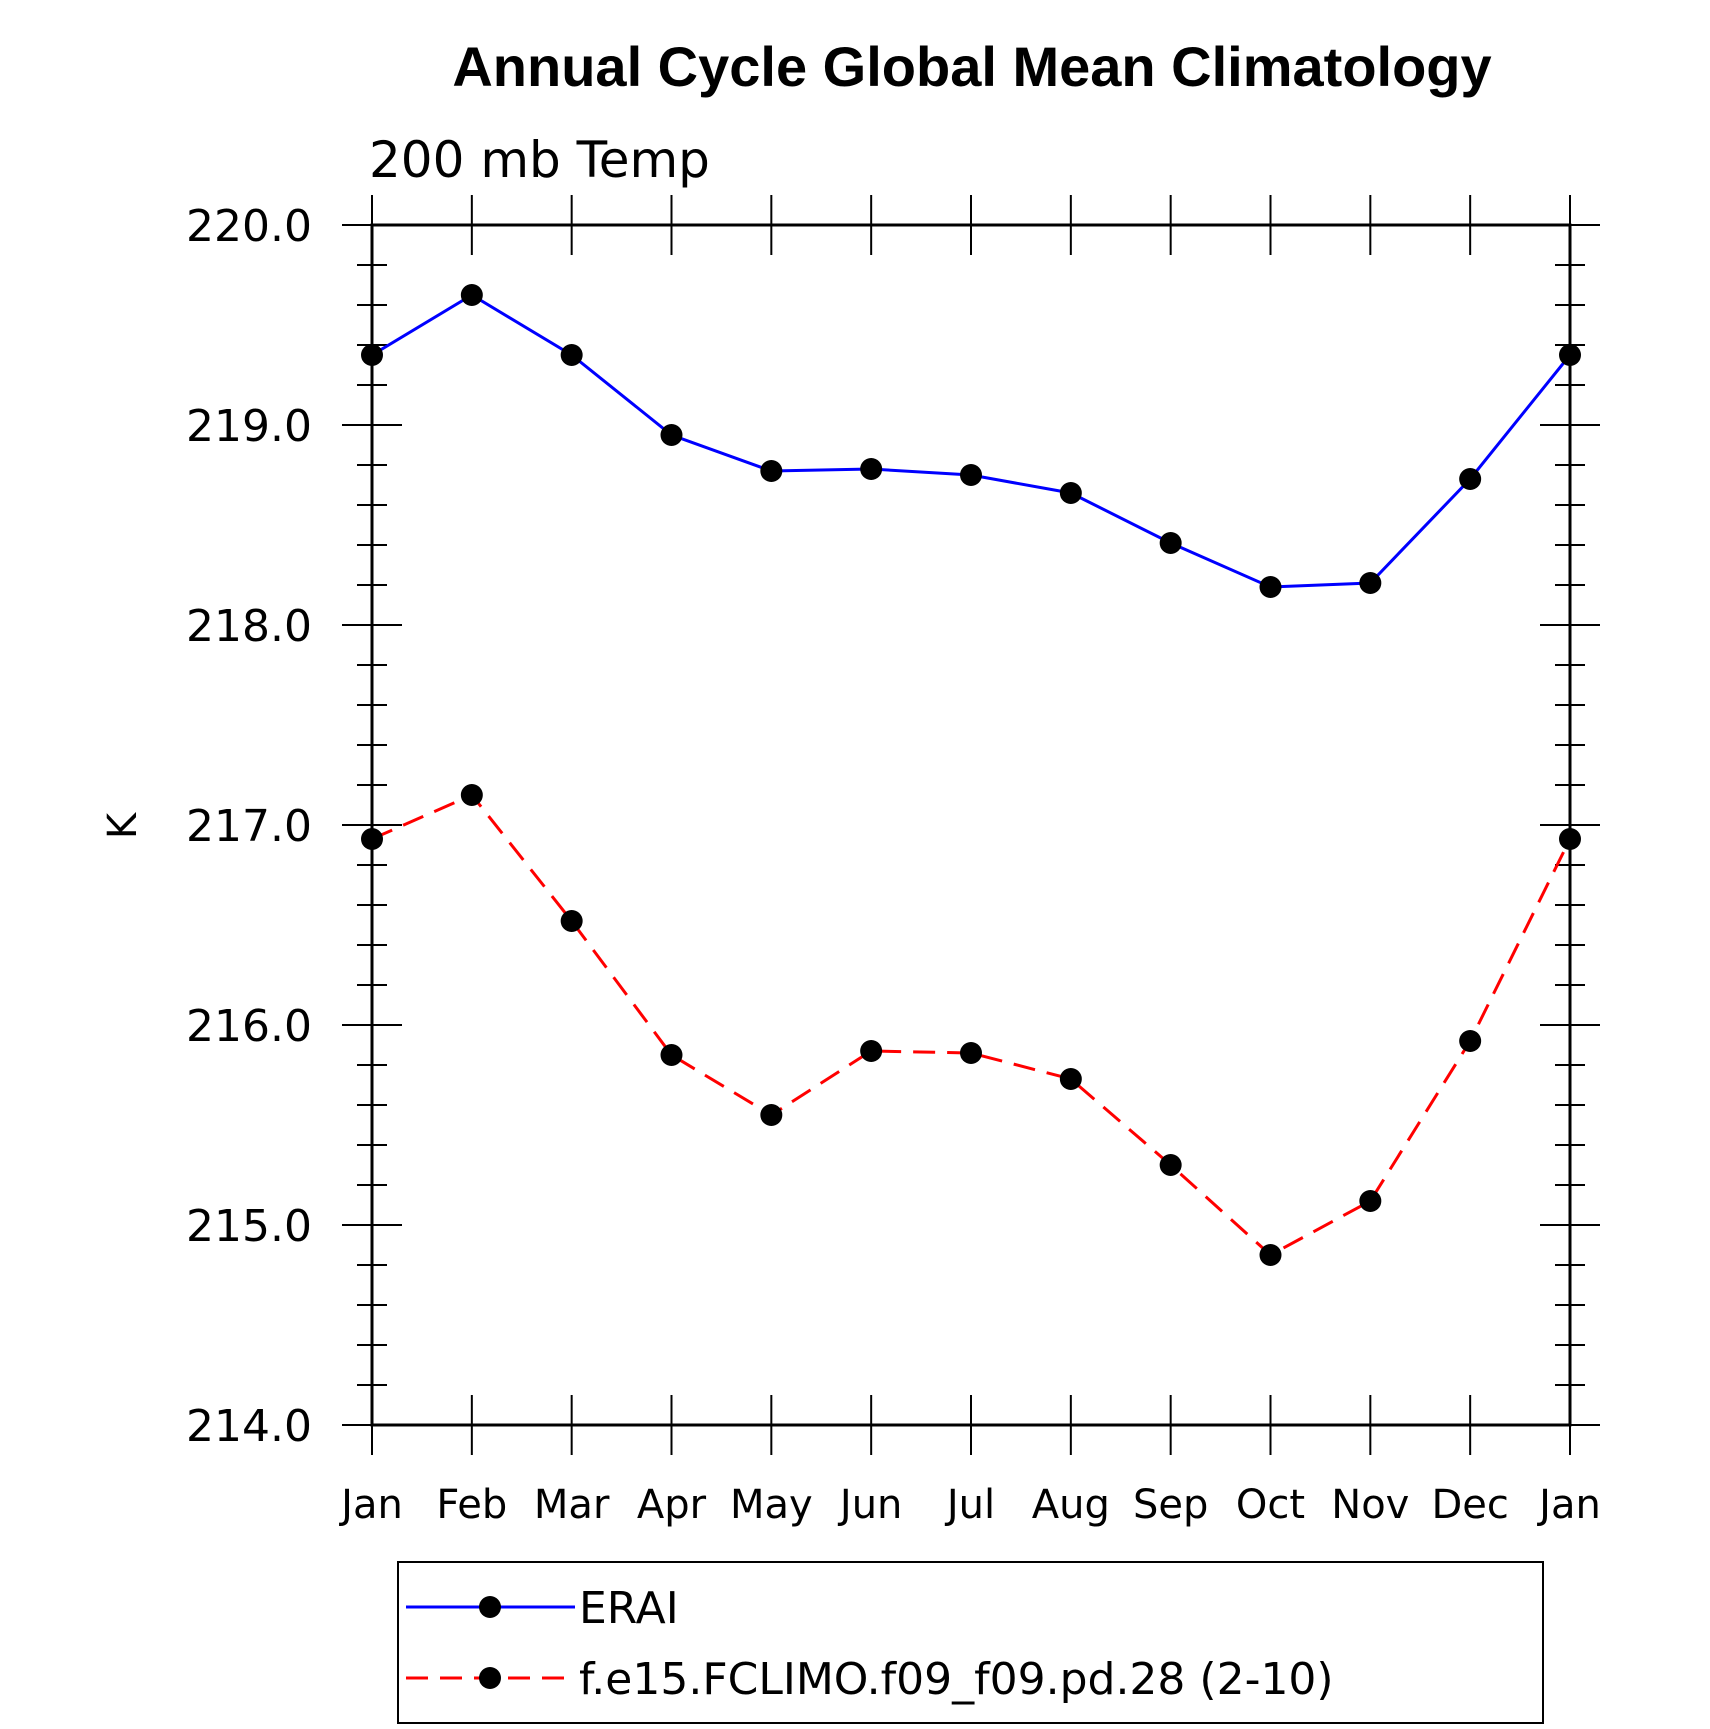 The height and width of the screenshot is (1729, 1710). What do you see at coordinates (969, 1505) in the screenshot?
I see `x-tick-label: Jul` at bounding box center [969, 1505].